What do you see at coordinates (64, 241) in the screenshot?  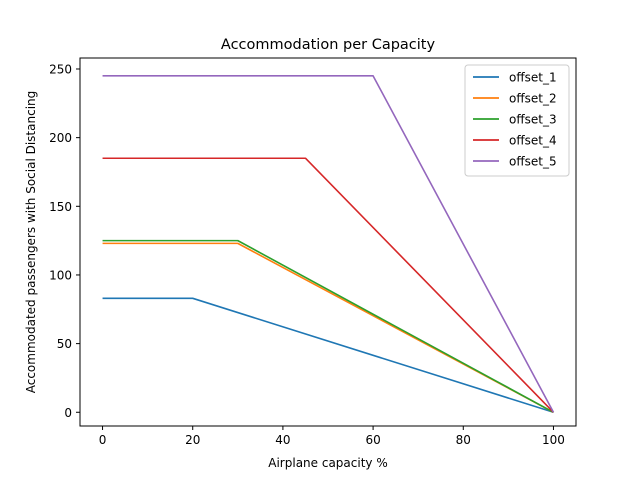 I see `y-axis-ticks: 0 50 100 150 200 250` at bounding box center [64, 241].